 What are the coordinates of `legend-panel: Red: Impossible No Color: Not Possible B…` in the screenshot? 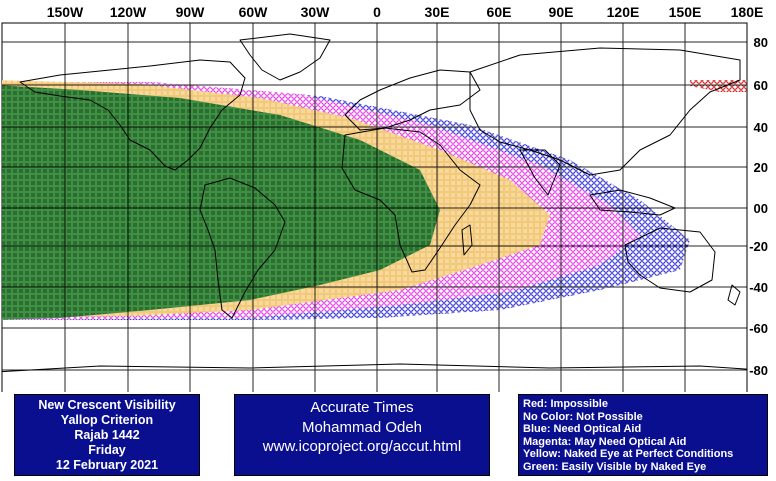 It's located at (643, 435).